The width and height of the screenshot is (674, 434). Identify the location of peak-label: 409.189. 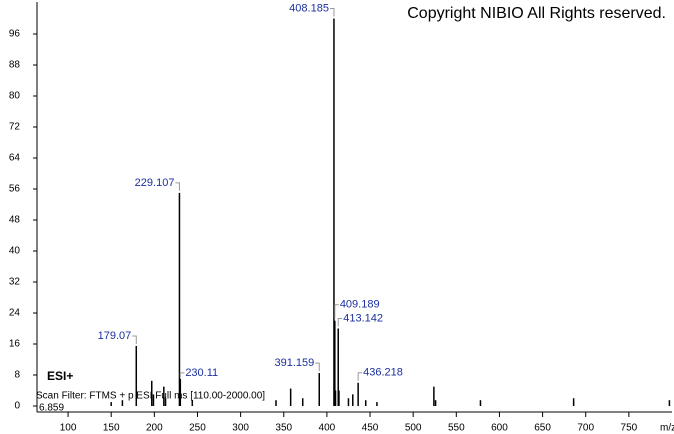
(360, 305).